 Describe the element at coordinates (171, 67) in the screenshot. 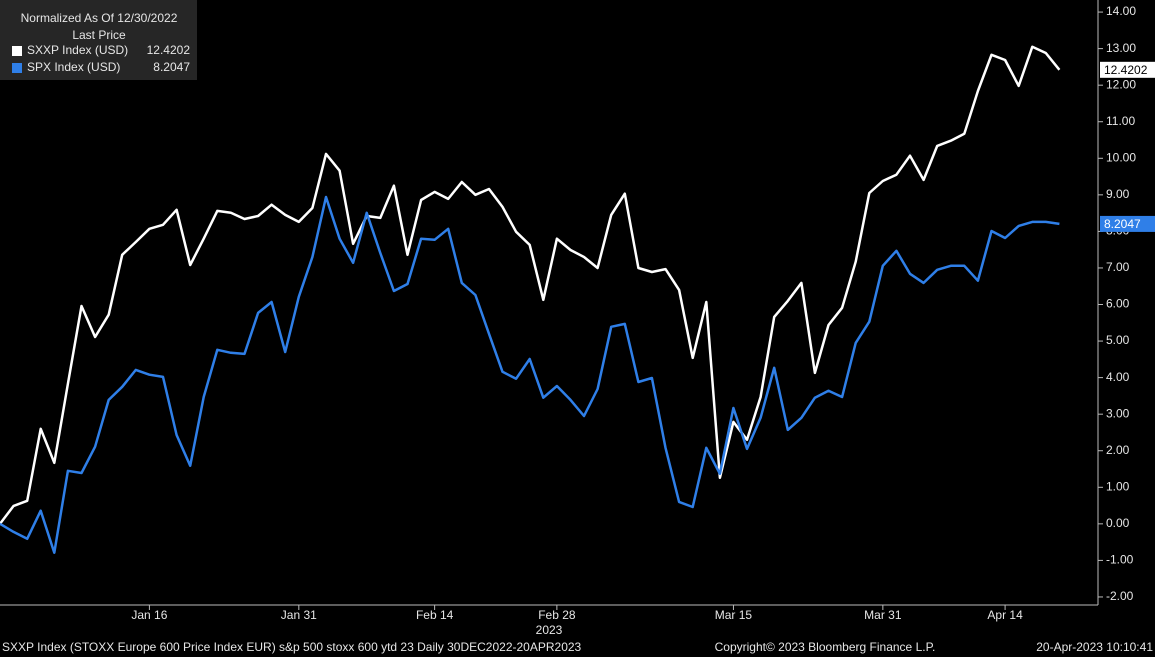

I see `legend-value: 8.2047` at that location.